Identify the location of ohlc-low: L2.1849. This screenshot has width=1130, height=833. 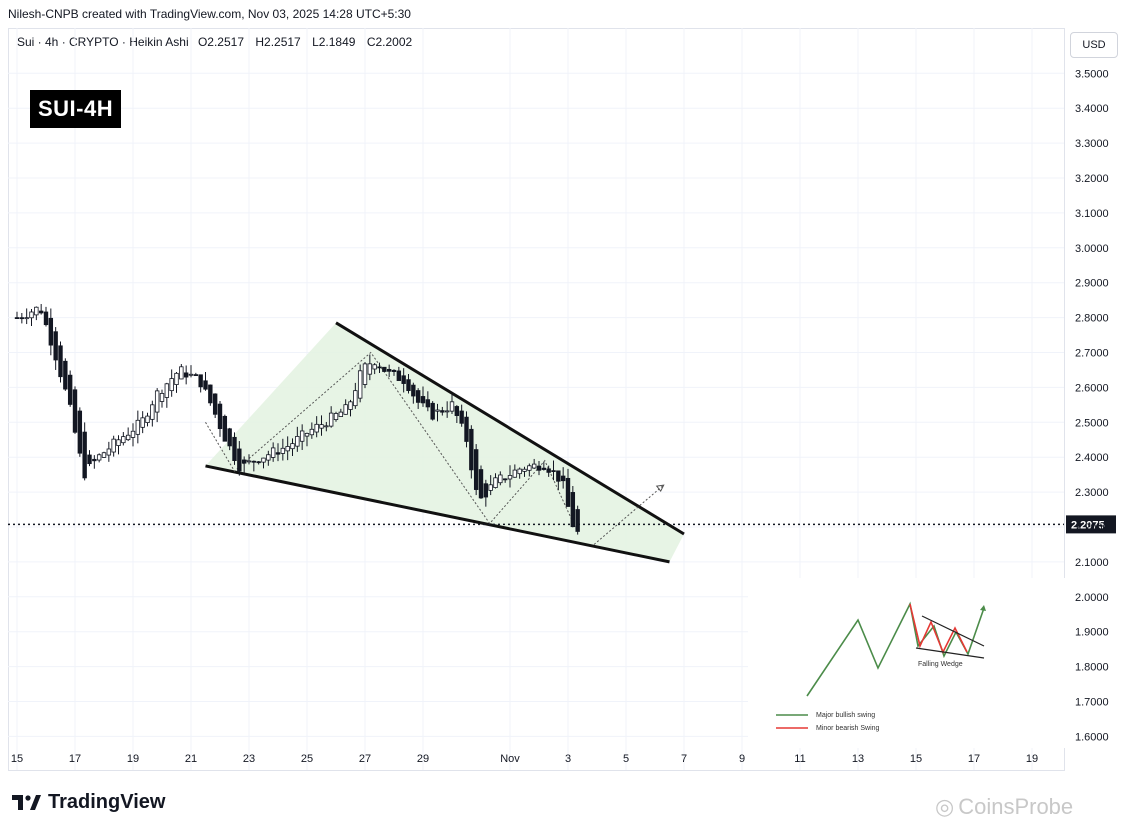
(334, 42).